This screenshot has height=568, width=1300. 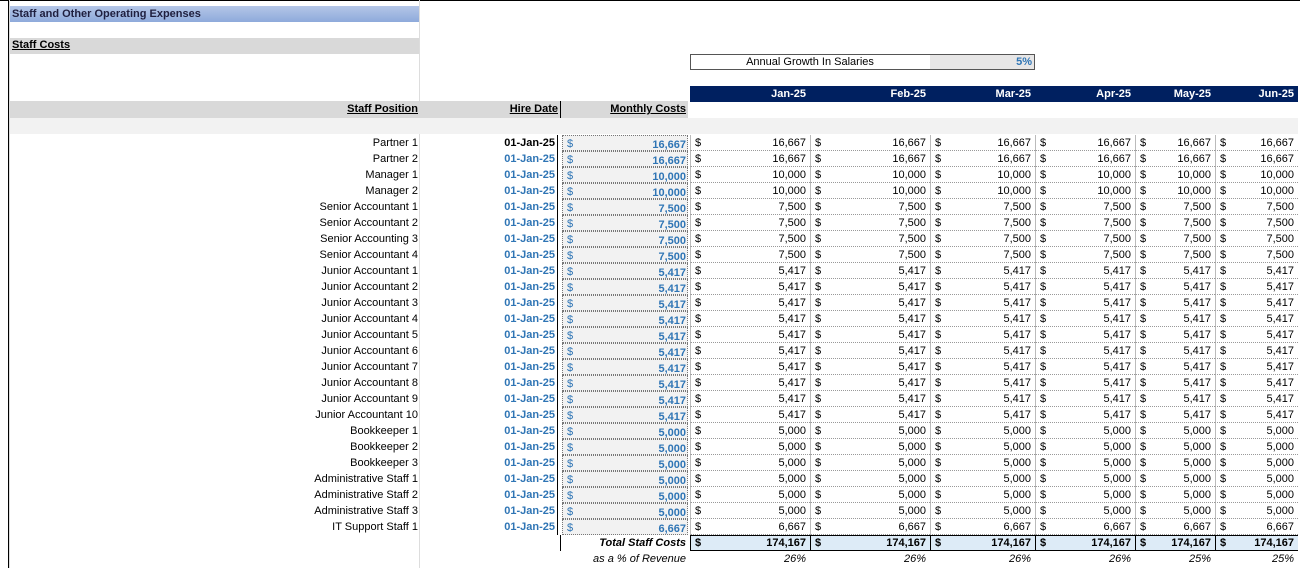 I want to click on monthly-cost: 7,500, so click(x=672, y=241).